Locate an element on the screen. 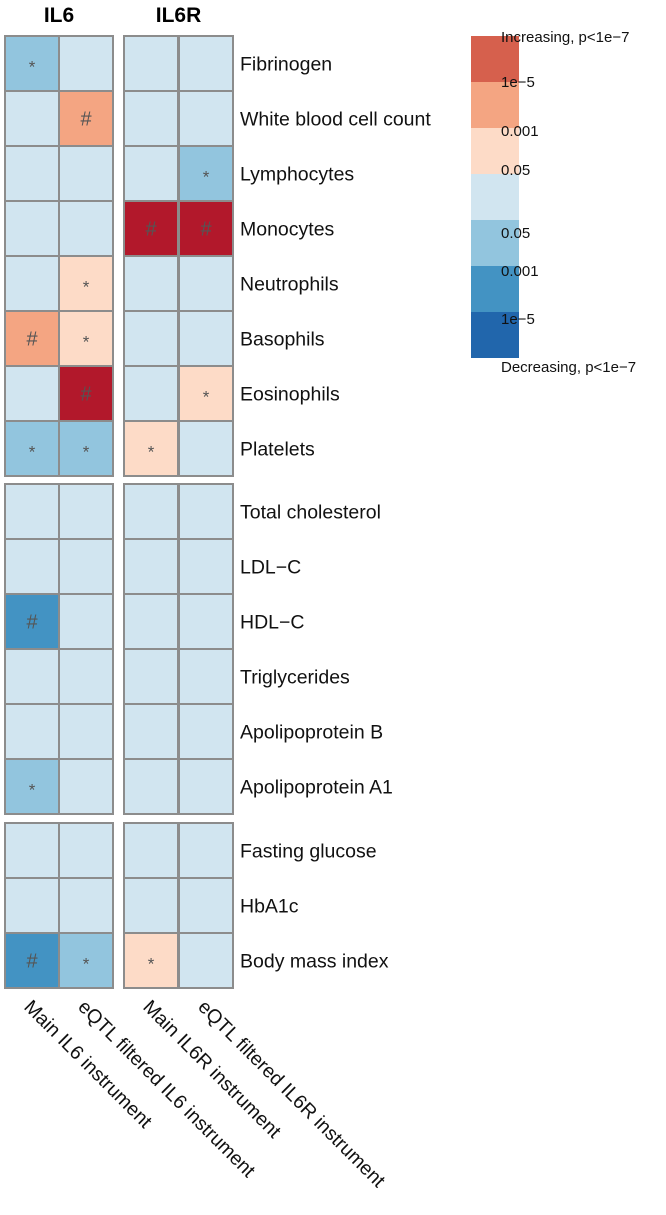  row-label: Lymphocytes is located at coordinates (297, 175).